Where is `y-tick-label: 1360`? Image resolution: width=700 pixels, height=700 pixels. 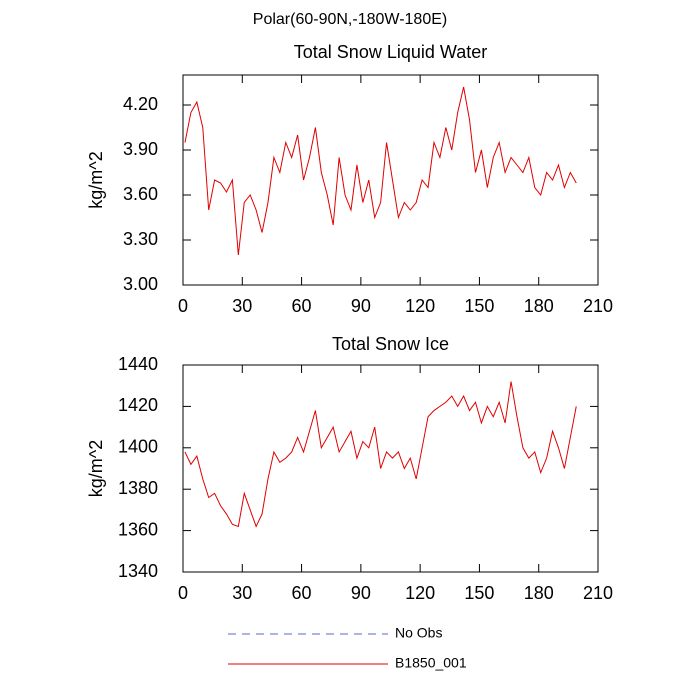 y-tick-label: 1360 is located at coordinates (138, 529).